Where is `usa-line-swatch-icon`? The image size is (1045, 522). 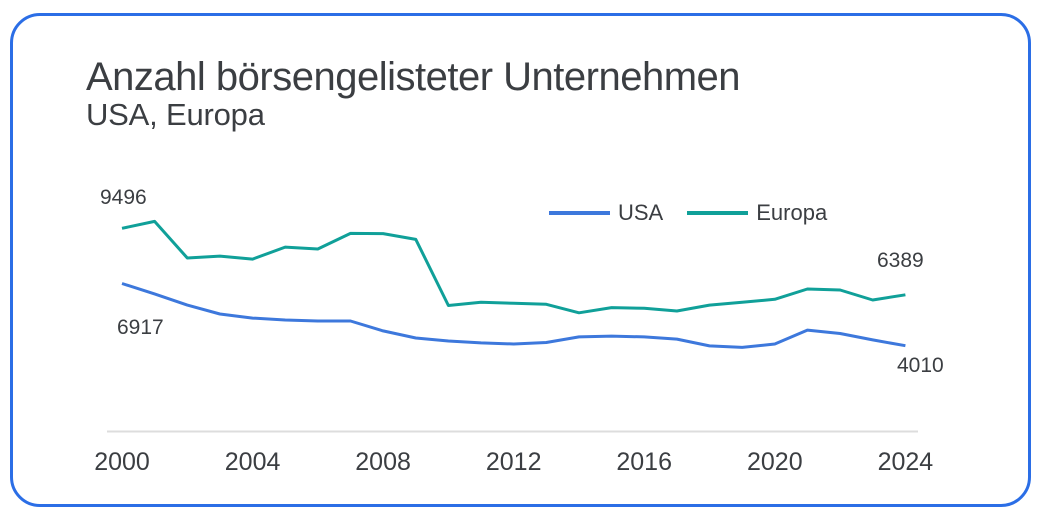 usa-line-swatch-icon is located at coordinates (579, 213).